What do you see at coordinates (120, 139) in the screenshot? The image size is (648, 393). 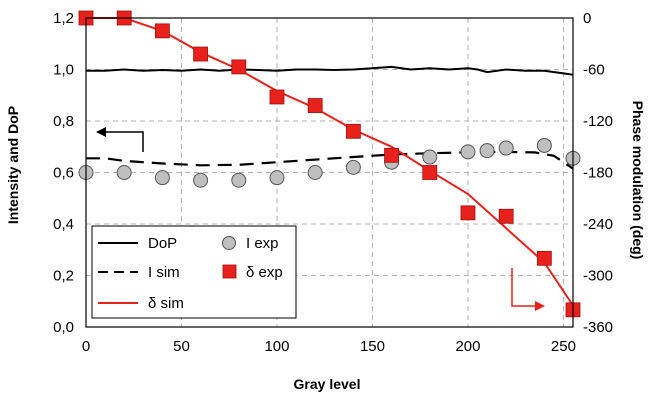 I see `left-axis-arrow` at bounding box center [120, 139].